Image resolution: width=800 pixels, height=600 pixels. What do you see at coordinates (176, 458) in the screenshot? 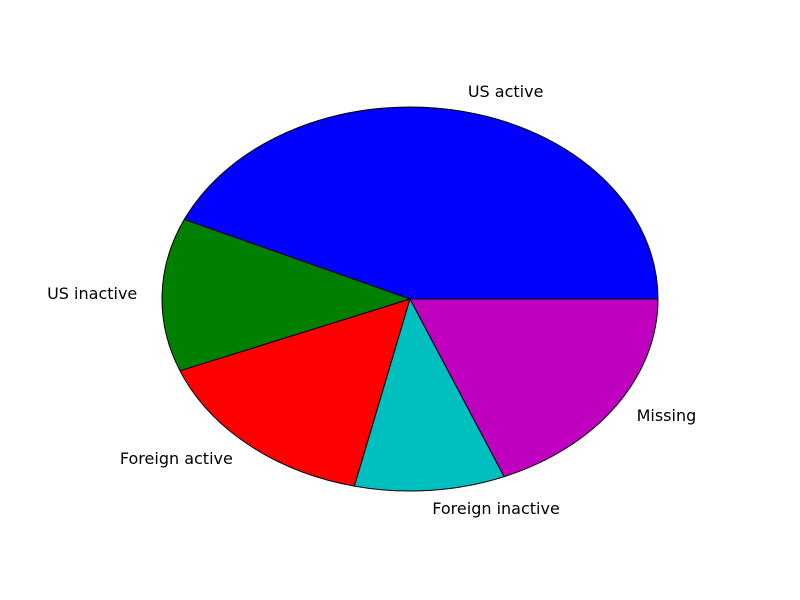
I see `pie-label-foreign-active: Foreign active` at bounding box center [176, 458].